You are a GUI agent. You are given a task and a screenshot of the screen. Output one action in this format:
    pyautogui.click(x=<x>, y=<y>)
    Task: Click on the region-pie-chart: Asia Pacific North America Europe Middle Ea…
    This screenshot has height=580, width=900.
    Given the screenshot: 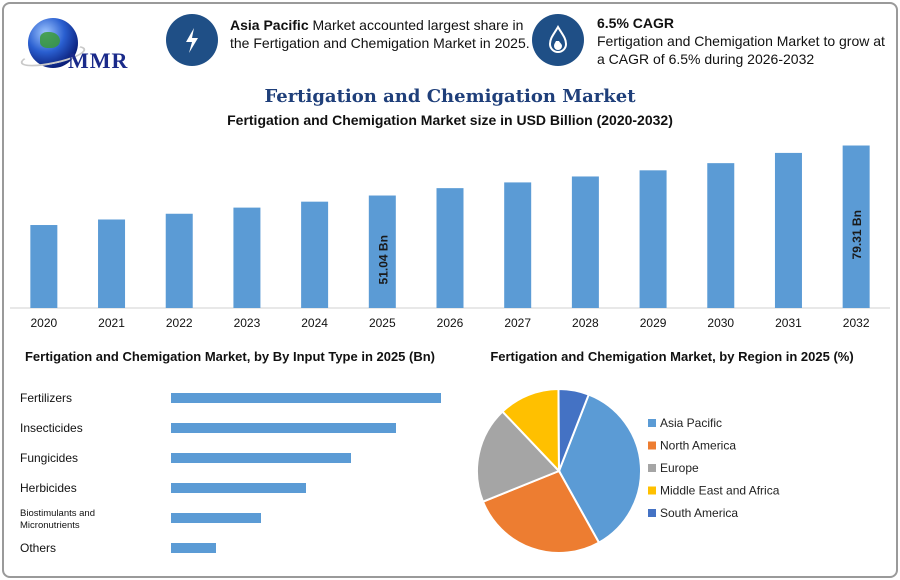 What is the action you would take?
    pyautogui.click(x=628, y=470)
    